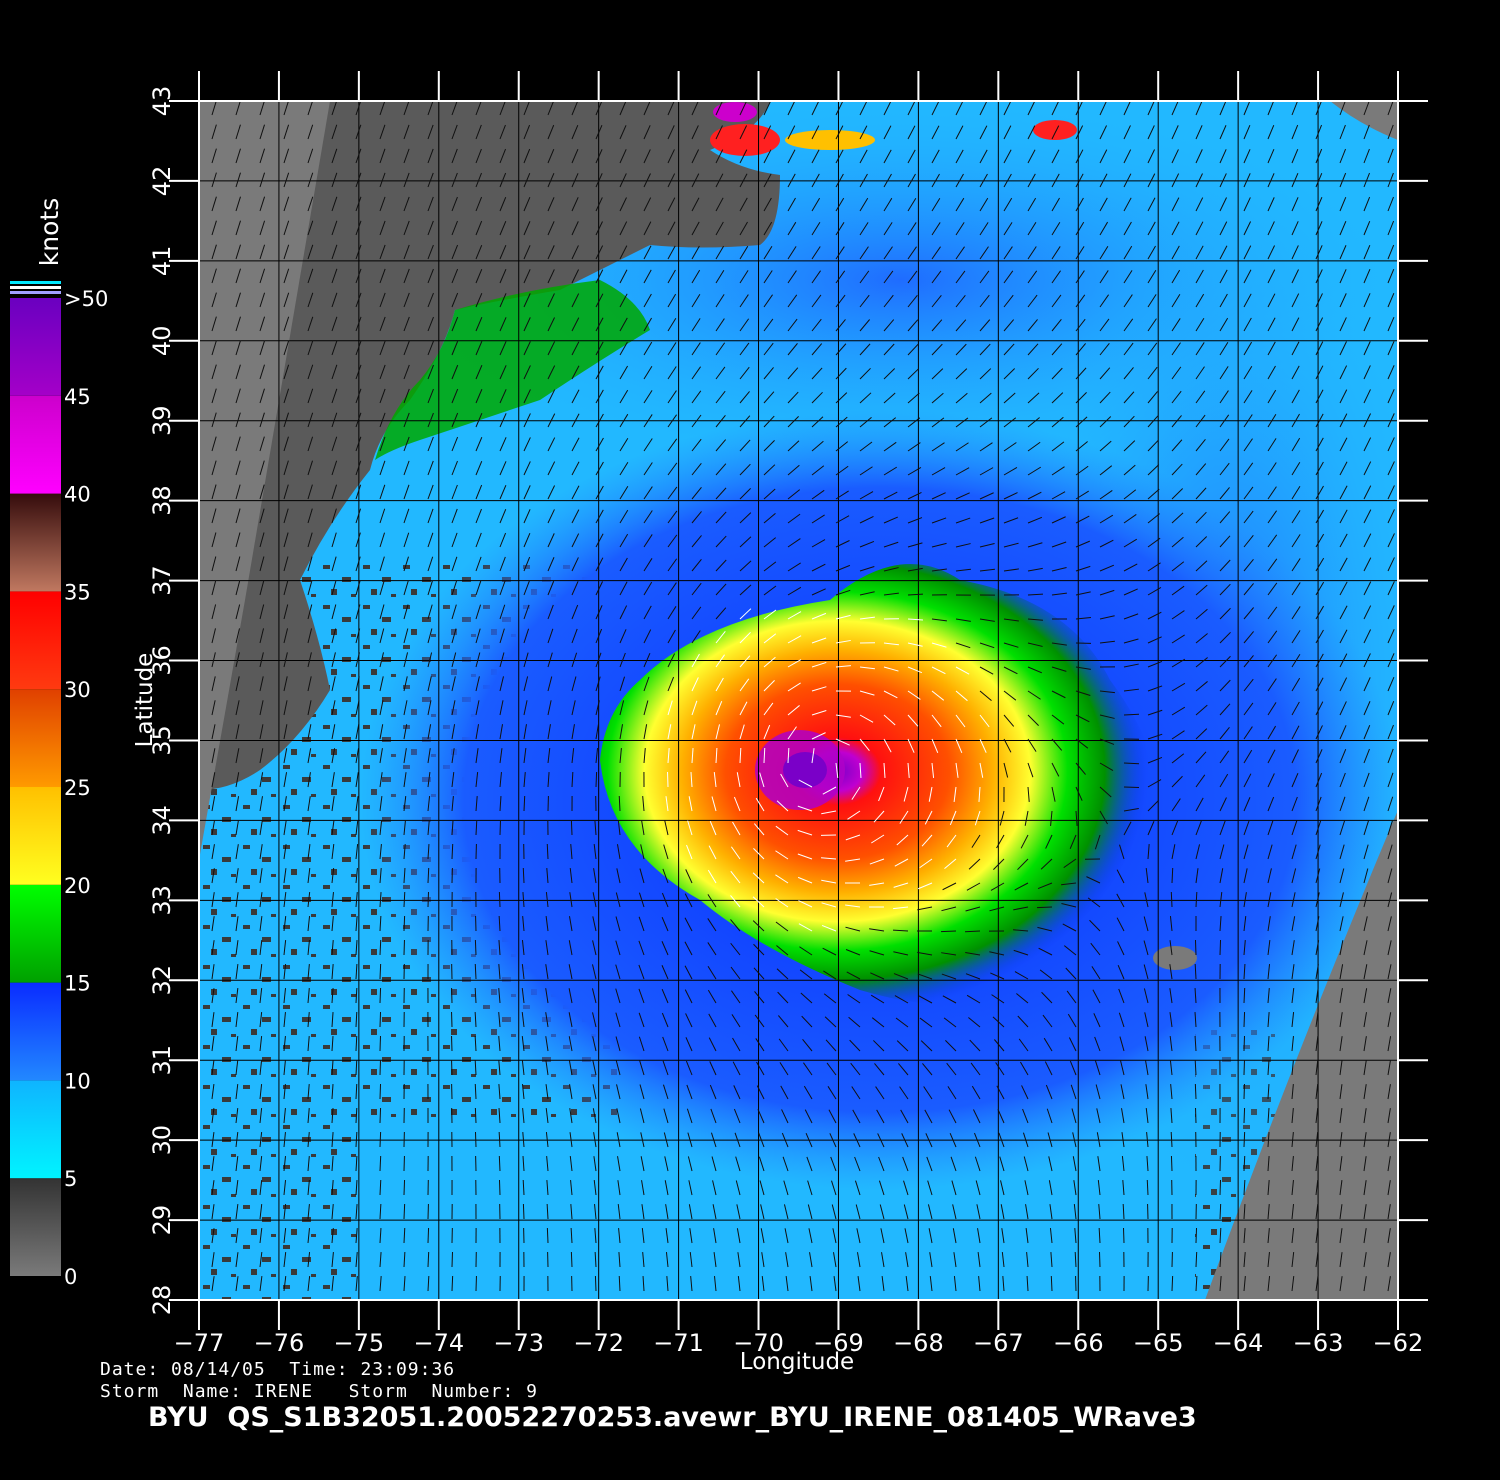 This screenshot has width=1500, height=1480. I want to click on date-value: 08/14/05, so click(218, 1369).